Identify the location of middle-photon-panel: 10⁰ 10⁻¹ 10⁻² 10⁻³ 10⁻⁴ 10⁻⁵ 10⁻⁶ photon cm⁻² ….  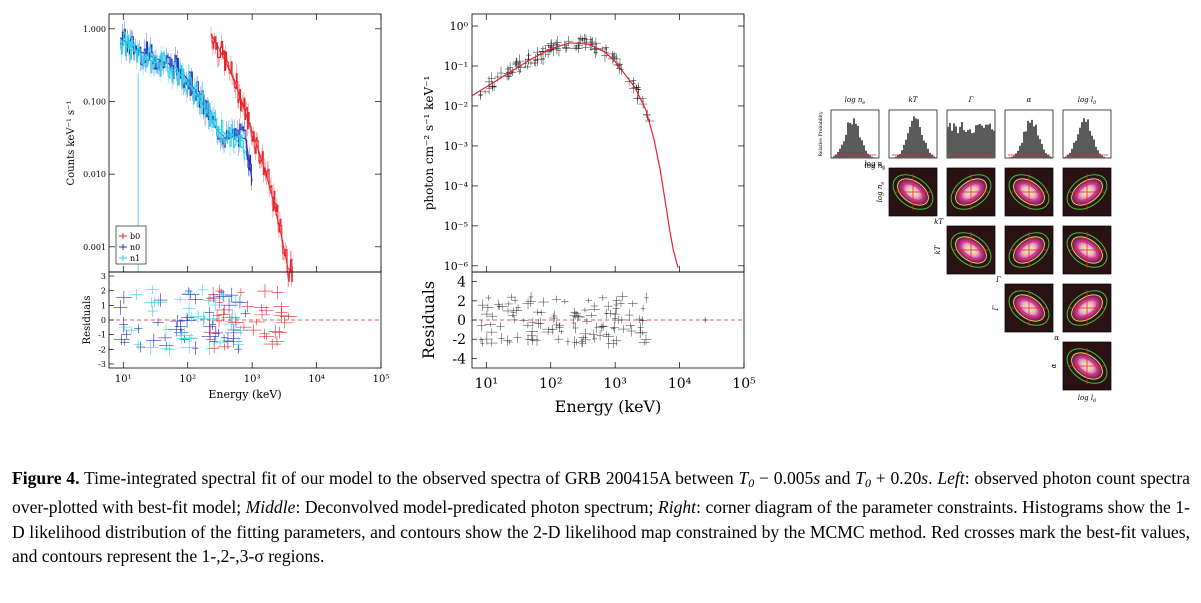
(583, 143).